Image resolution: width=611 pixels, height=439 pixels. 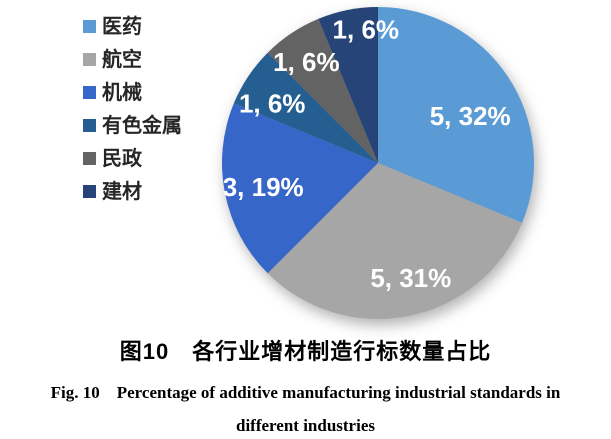 I want to click on legend-item-label: 机械, so click(x=122, y=92).